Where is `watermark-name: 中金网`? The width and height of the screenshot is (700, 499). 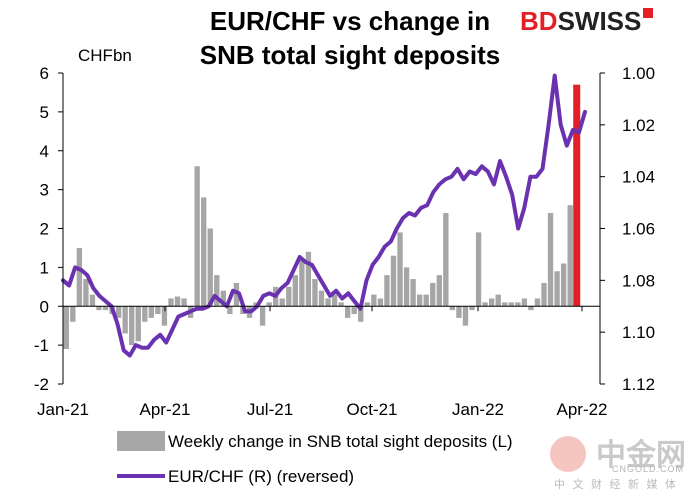 watermark-name: 中金网 is located at coordinates (641, 455).